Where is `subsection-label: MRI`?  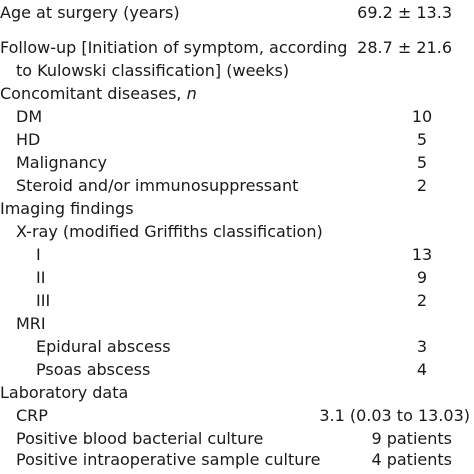 subsection-label: MRI is located at coordinates (31, 323).